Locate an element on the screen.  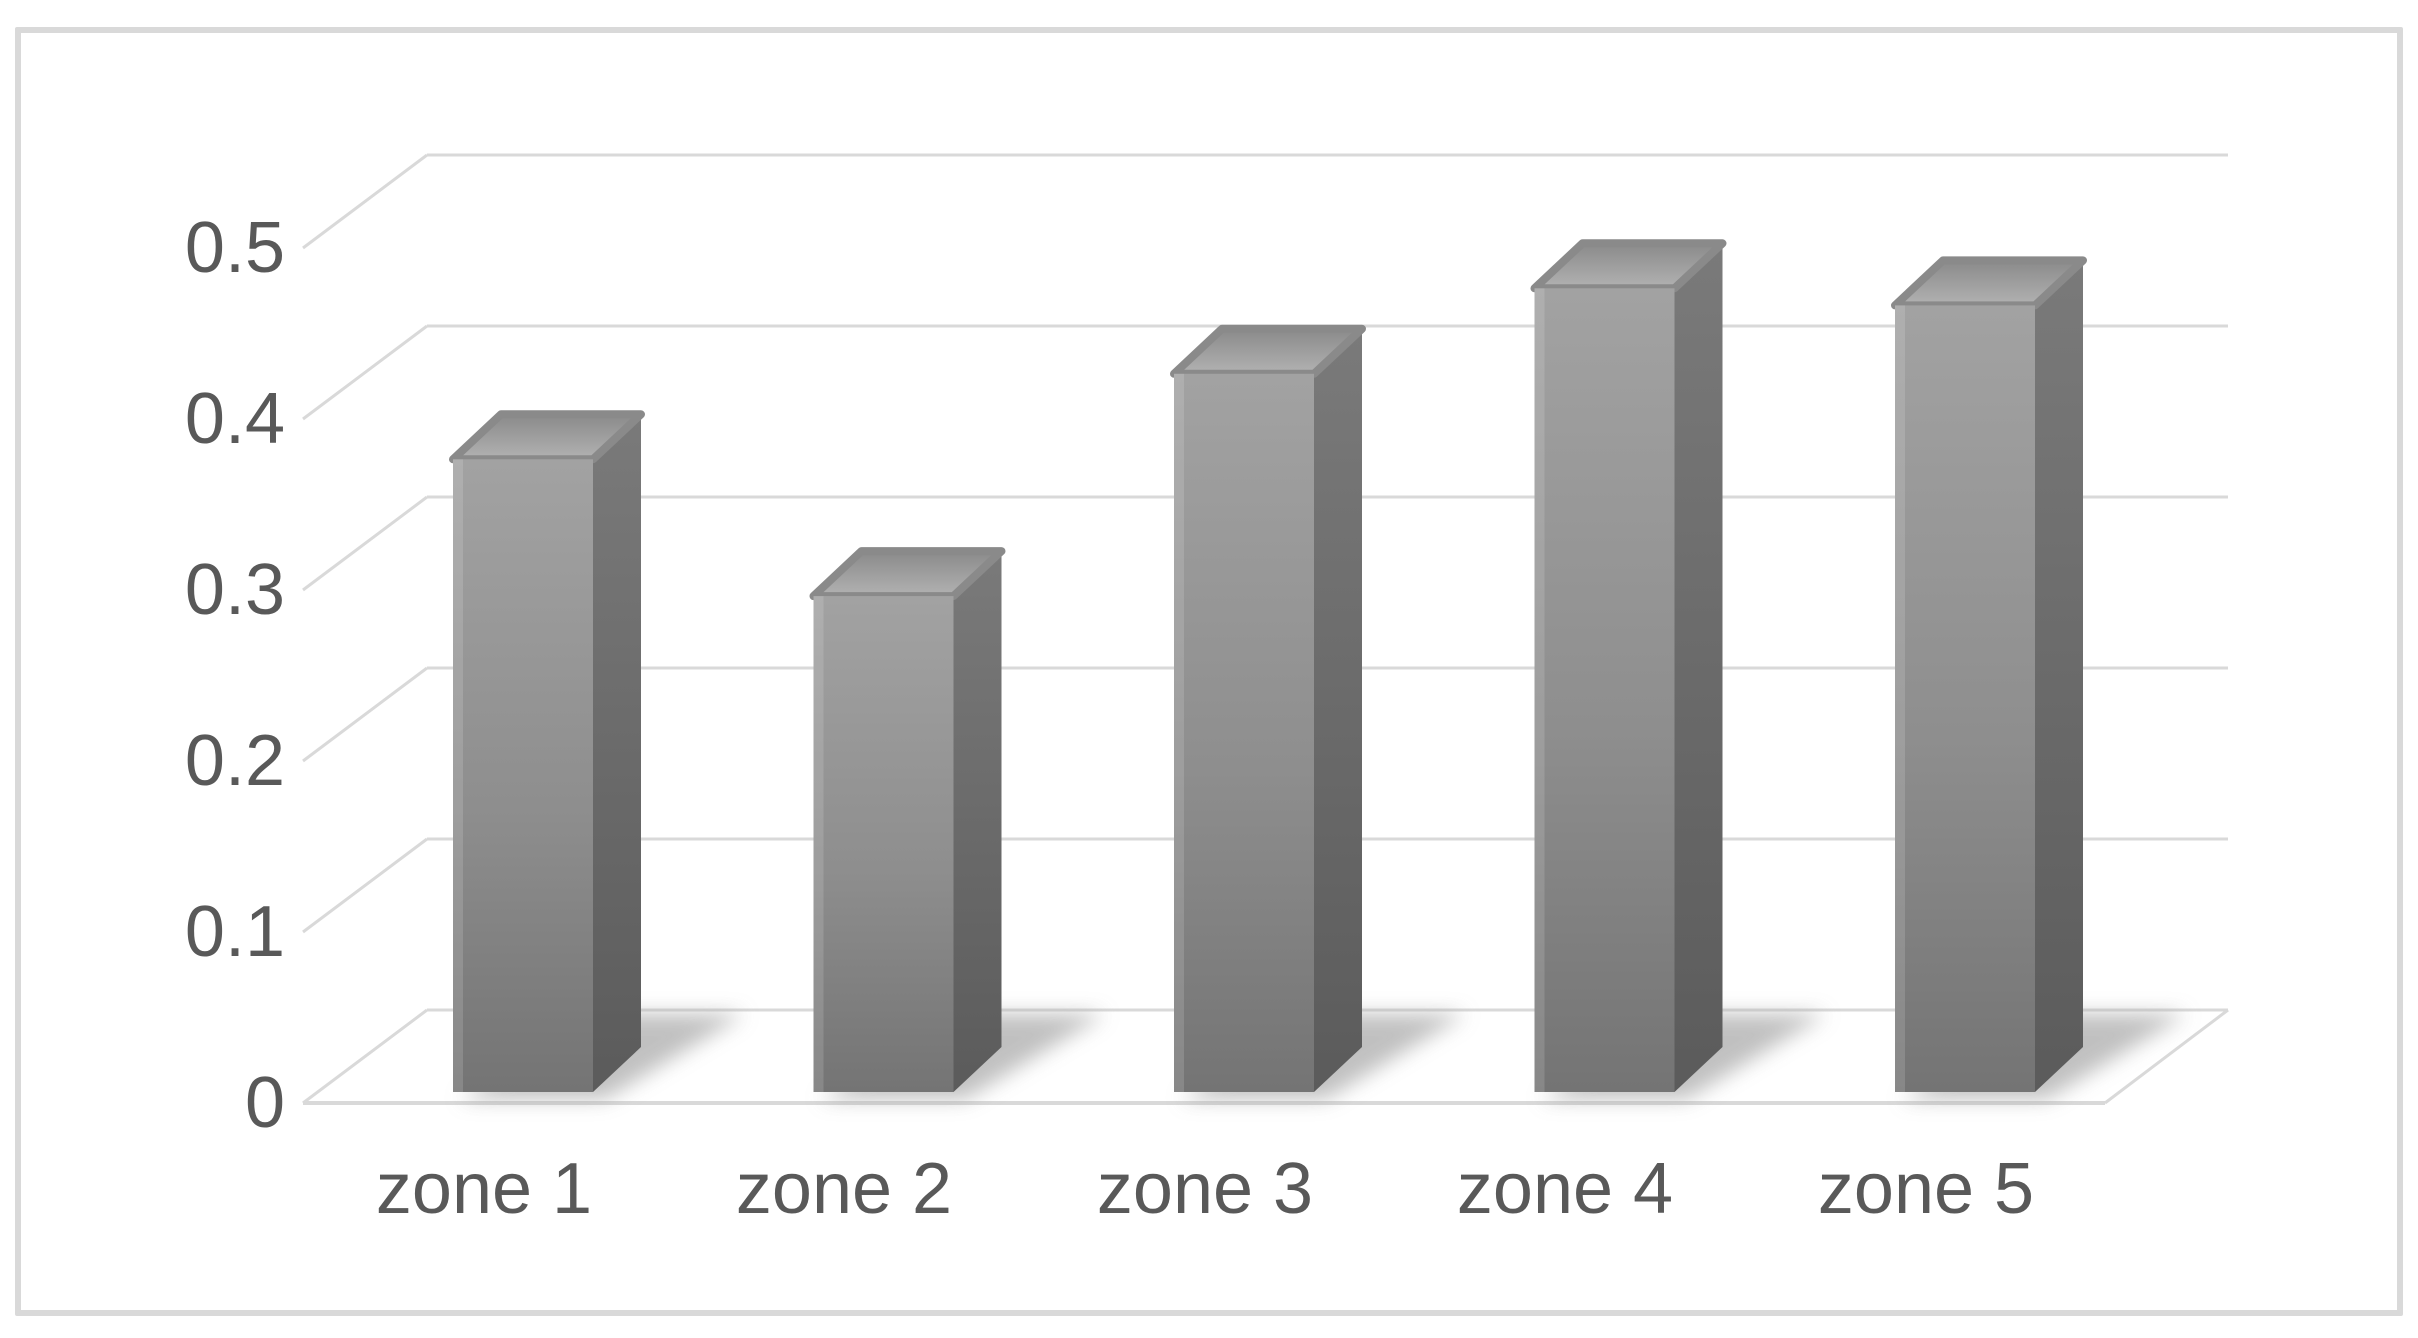
y-tick-label: 0.5 is located at coordinates (234, 248).